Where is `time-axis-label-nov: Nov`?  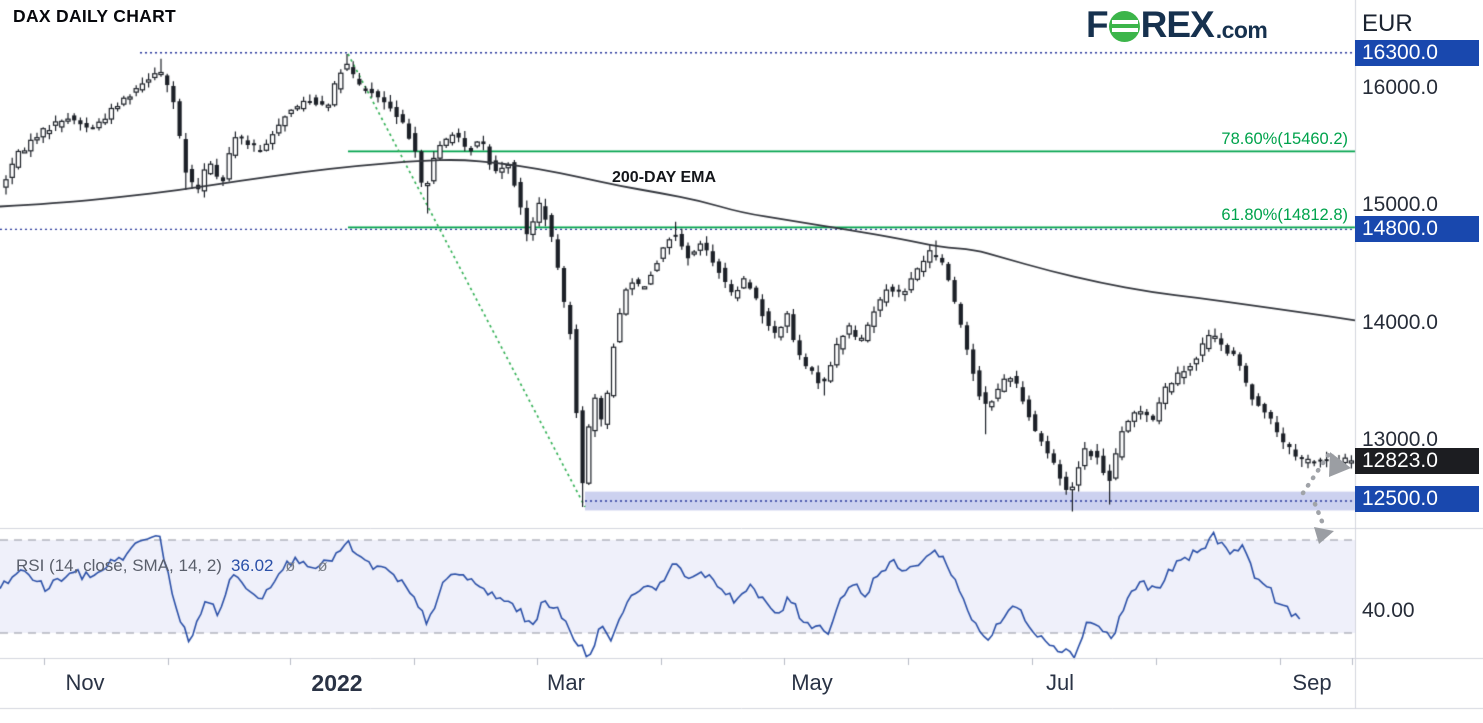
time-axis-label-nov: Nov is located at coordinates (85, 682).